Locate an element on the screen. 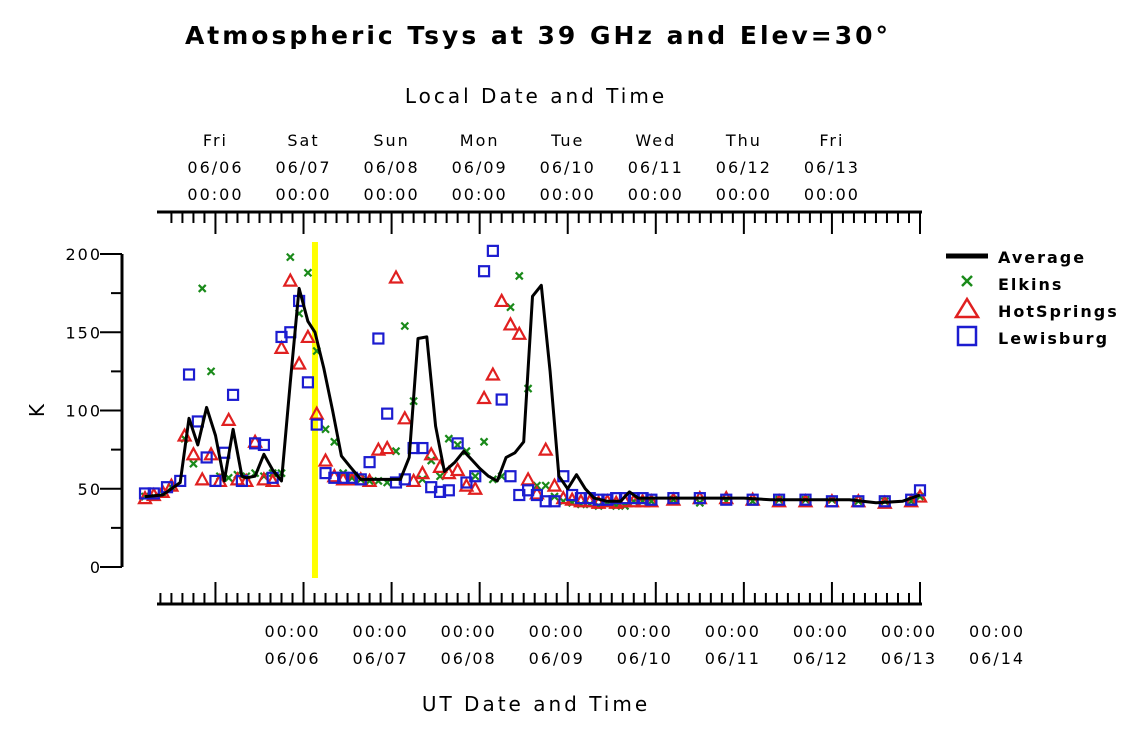 The image size is (1125, 731). y-tick-label: 150 is located at coordinates (83, 332).